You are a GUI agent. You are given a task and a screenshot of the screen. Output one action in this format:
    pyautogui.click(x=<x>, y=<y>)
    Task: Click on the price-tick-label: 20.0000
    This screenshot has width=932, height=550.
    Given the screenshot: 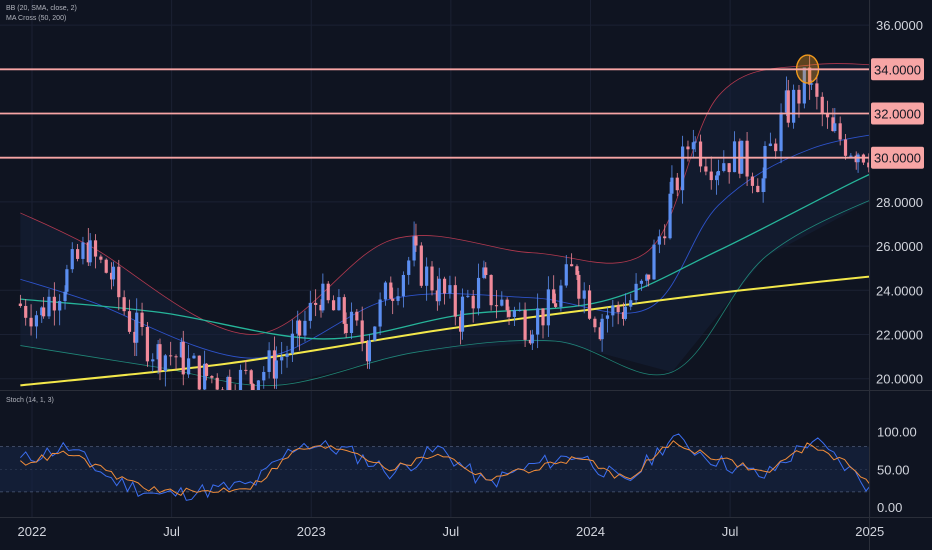 What is the action you would take?
    pyautogui.click(x=899, y=379)
    